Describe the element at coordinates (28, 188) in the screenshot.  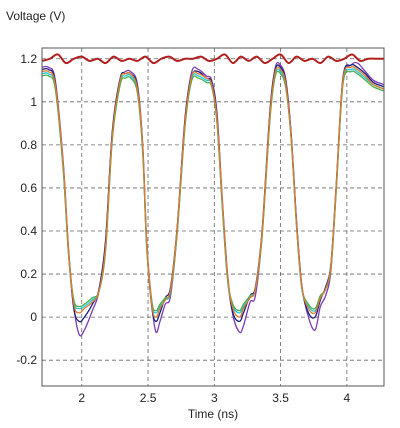
I see `y-tick-label: 0.6` at that location.